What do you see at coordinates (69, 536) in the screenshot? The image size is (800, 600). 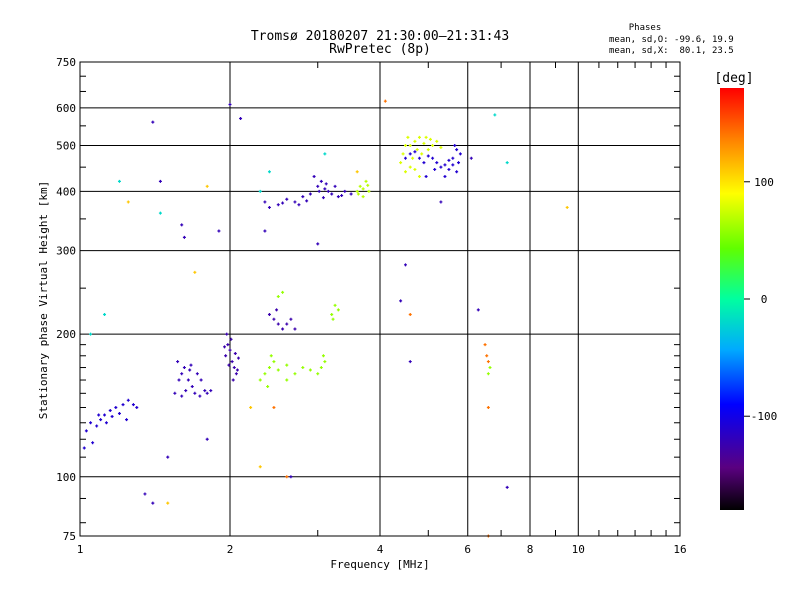 I see `y-tick-label: 75` at bounding box center [69, 536].